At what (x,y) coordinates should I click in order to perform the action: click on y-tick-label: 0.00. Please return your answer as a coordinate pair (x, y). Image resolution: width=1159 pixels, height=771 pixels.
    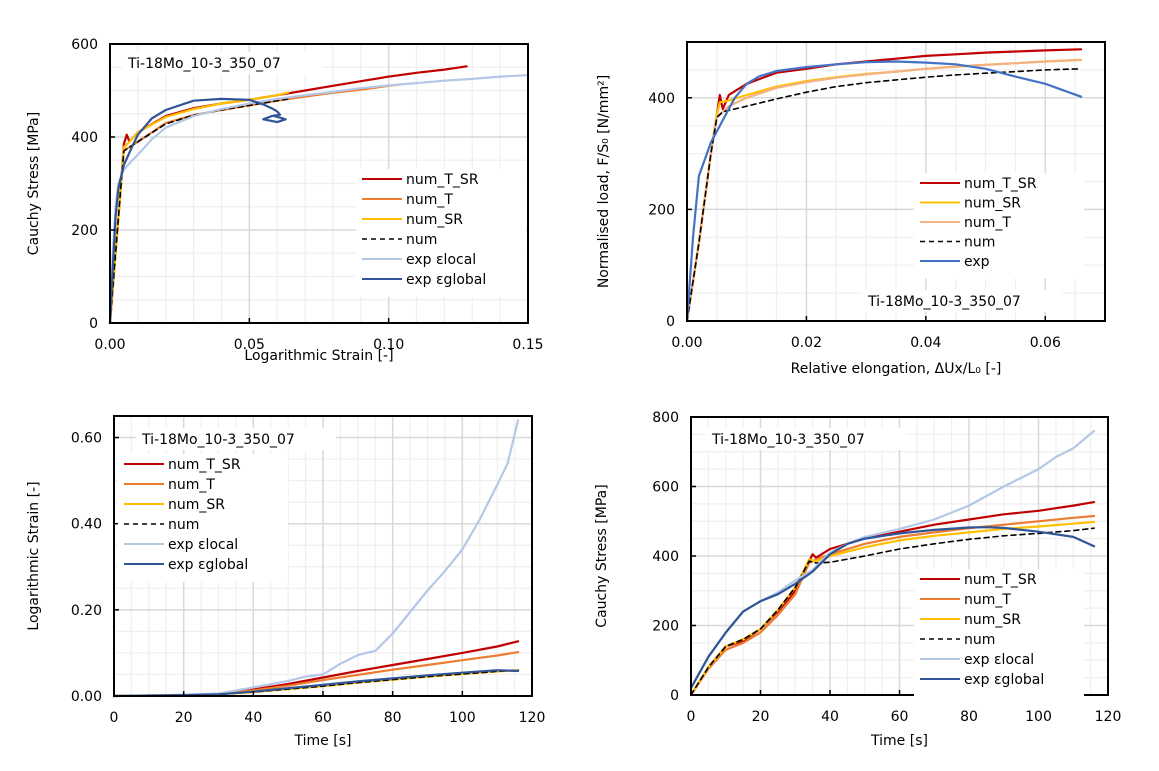
    Looking at the image, I should click on (86, 697).